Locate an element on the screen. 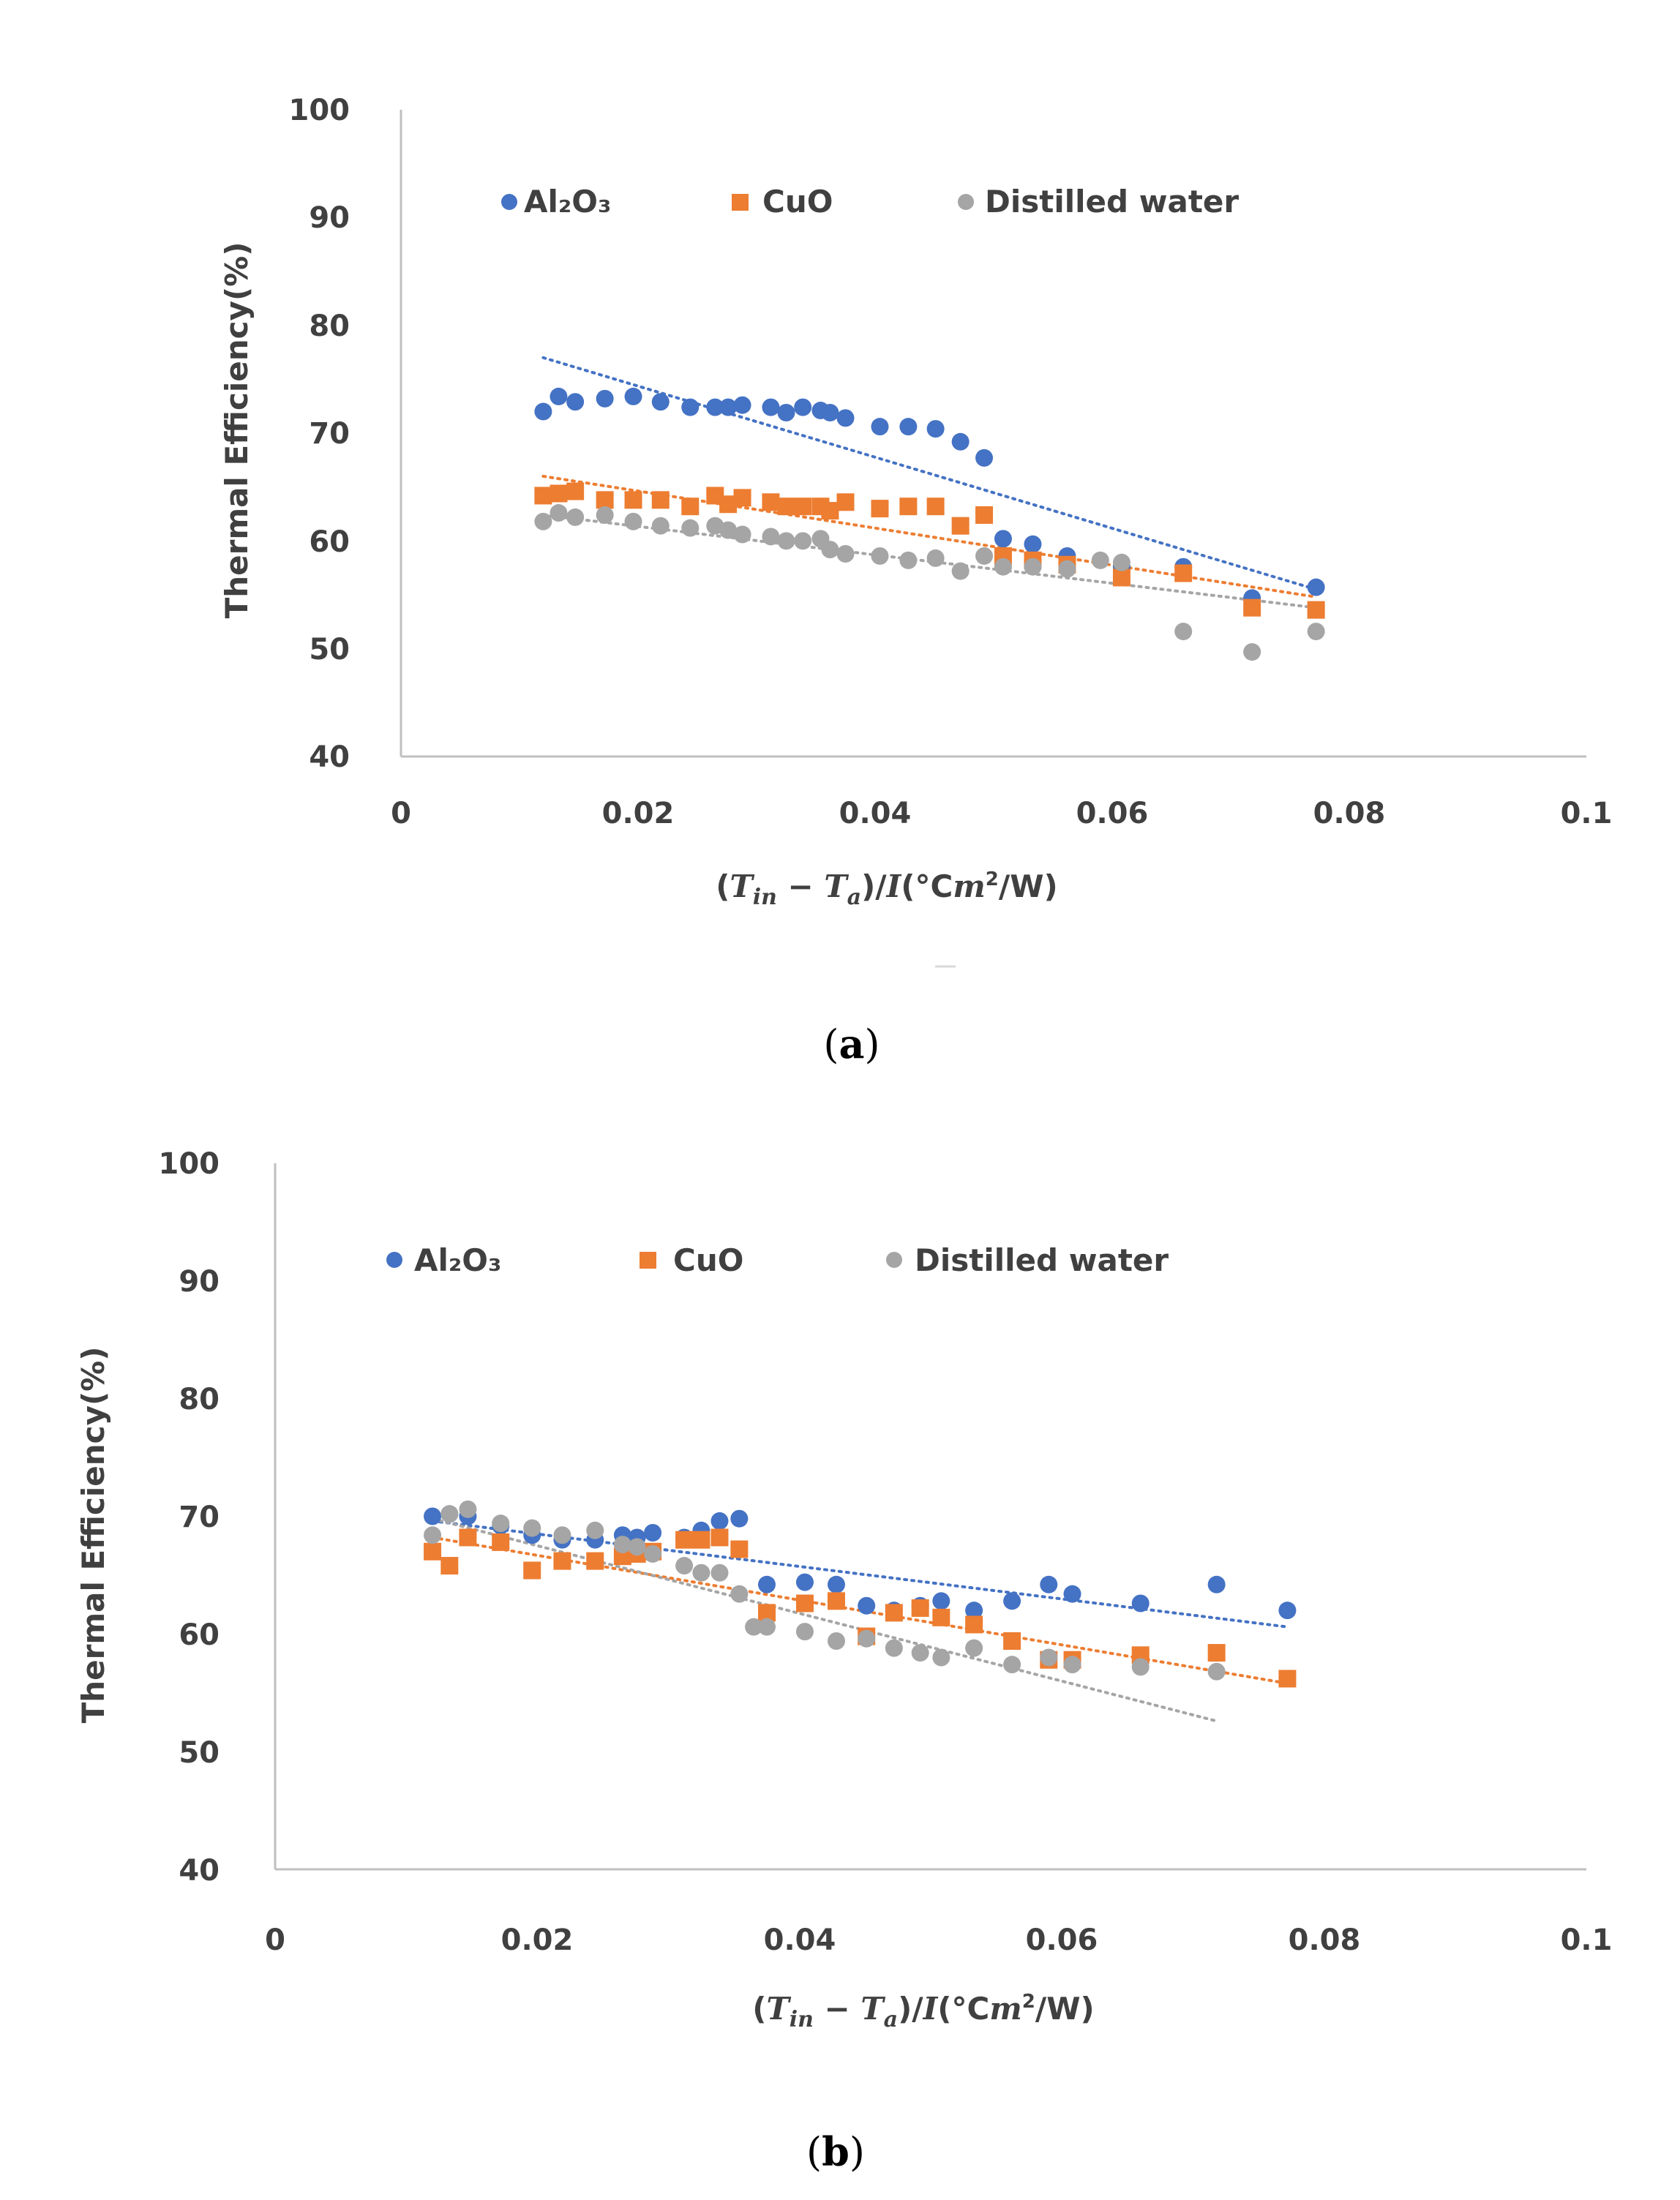 The width and height of the screenshot is (1680, 2200). x-tick-label: 0.06 is located at coordinates (1112, 813).